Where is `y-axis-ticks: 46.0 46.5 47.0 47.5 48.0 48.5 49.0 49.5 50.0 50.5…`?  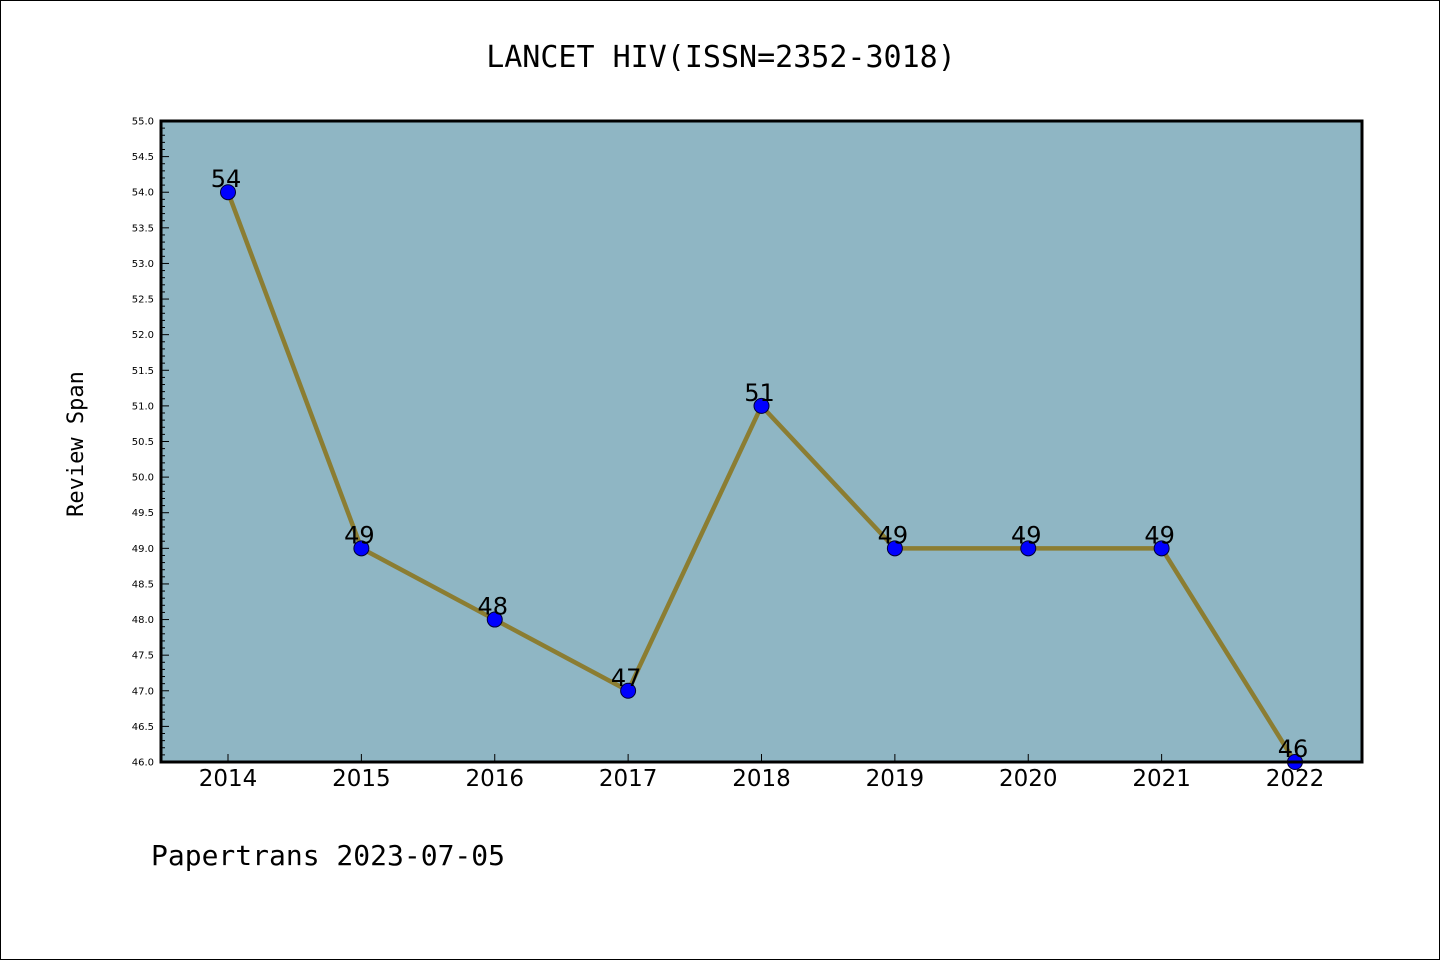
y-axis-ticks: 46.0 46.5 47.0 47.5 48.0 48.5 49.0 49.5 50.0 50.5… is located at coordinates (150, 443).